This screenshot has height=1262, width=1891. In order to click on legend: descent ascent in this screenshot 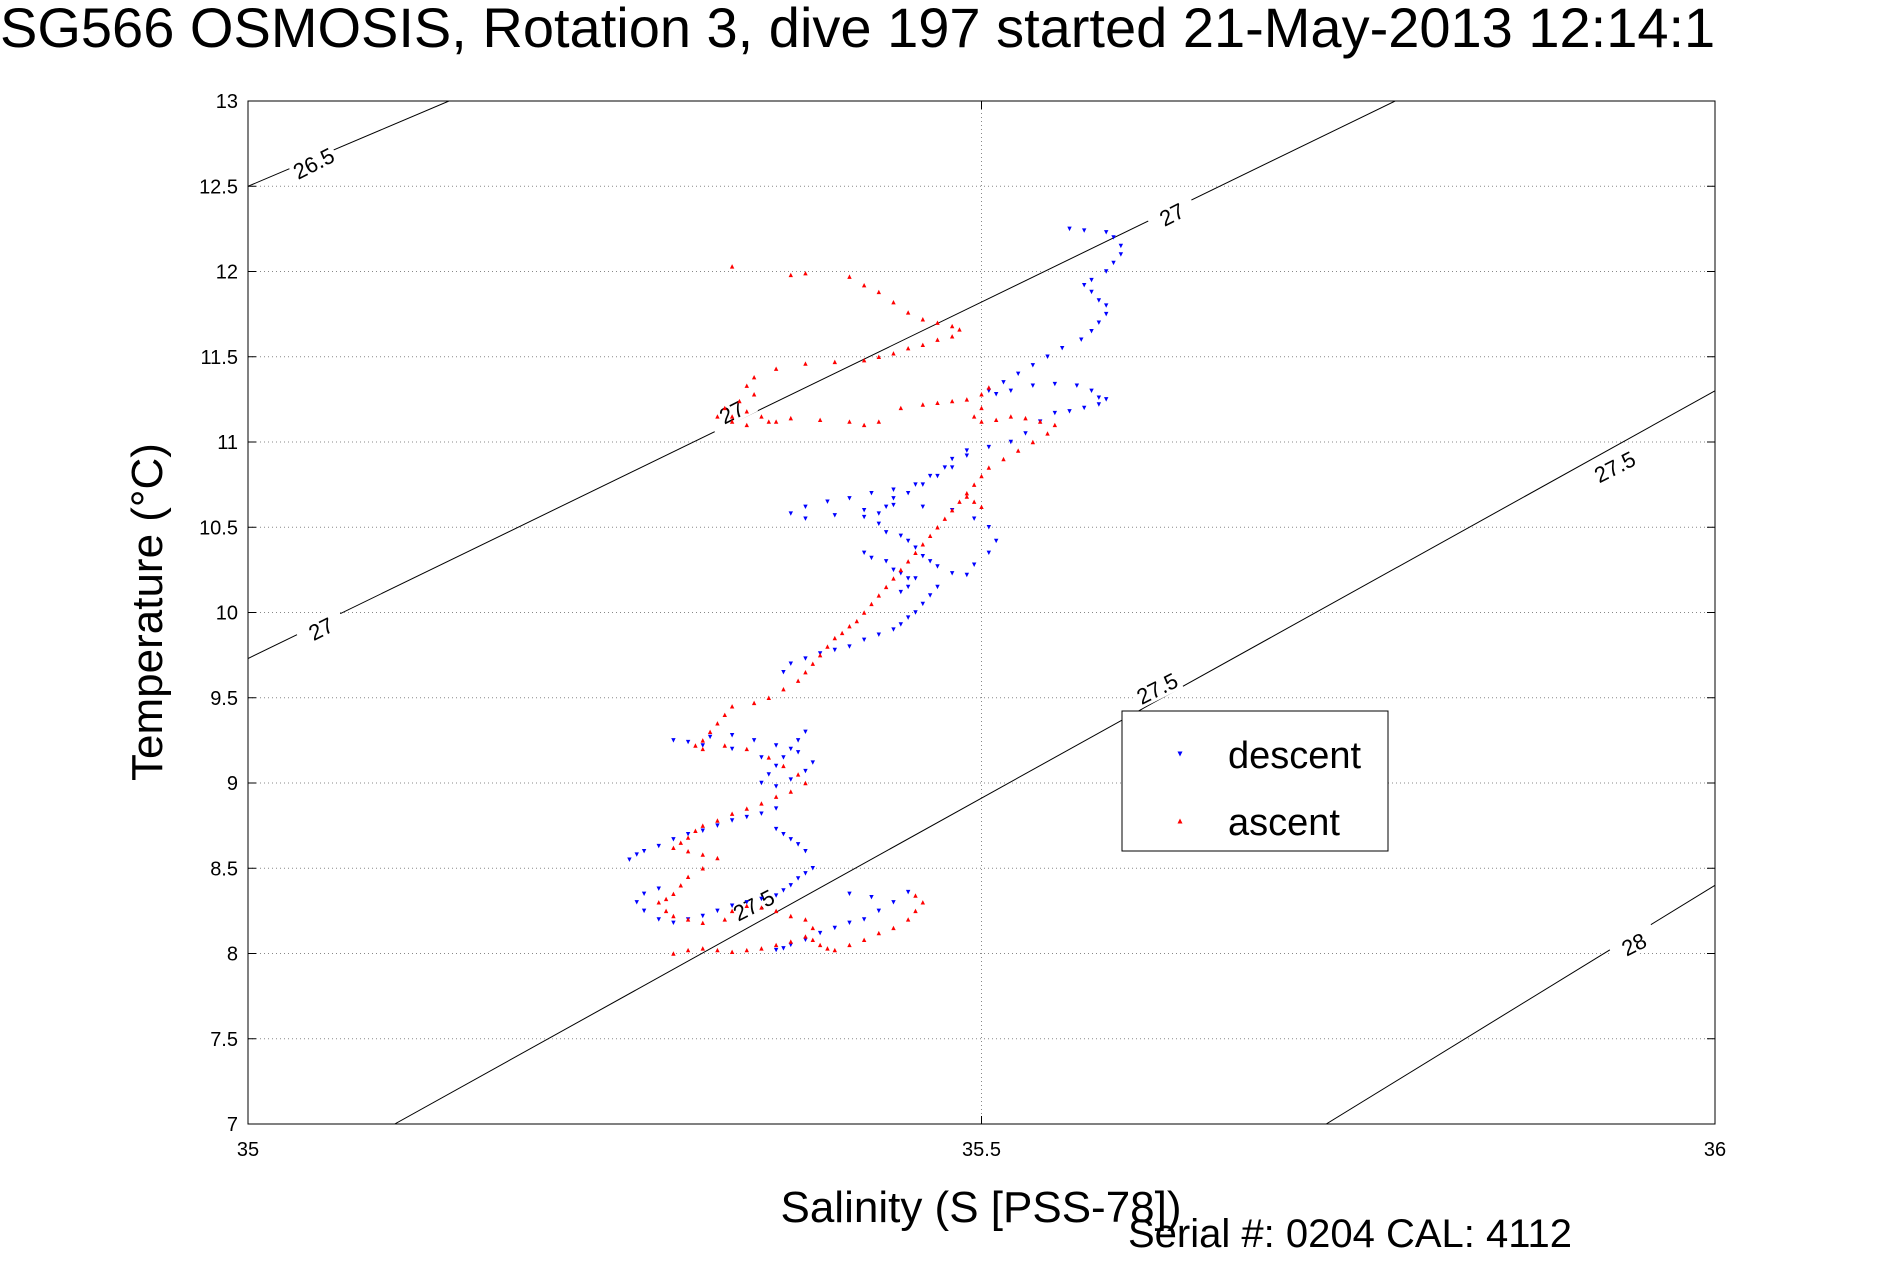, I will do `click(1255, 781)`.